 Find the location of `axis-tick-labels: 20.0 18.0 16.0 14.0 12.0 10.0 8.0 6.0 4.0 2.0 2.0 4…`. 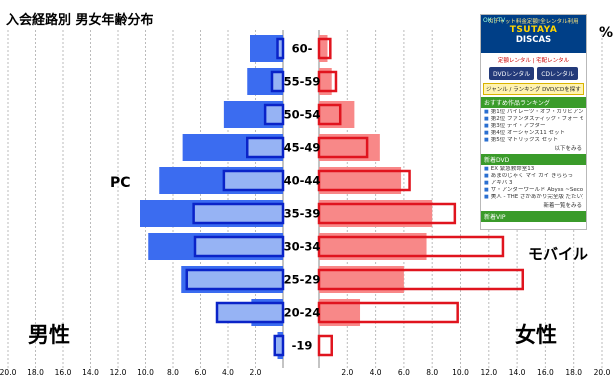

axis-tick-labels: 20.0 18.0 16.0 14.0 12.0 10.0 8.0 6.0 4.0 2.0 2.0 4… is located at coordinates (305, 372).